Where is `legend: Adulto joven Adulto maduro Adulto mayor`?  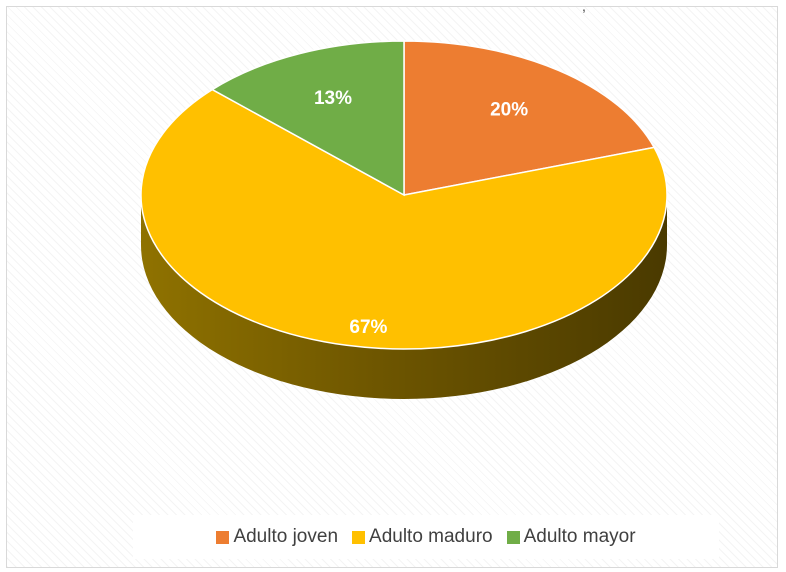 legend: Adulto joven Adulto maduro Adulto mayor is located at coordinates (426, 537).